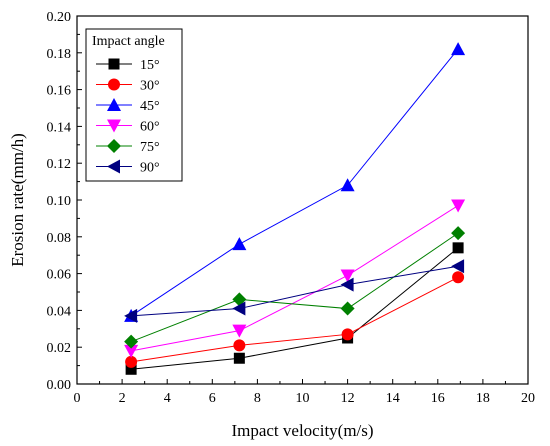 The height and width of the screenshot is (446, 550). Describe the element at coordinates (212, 398) in the screenshot. I see `x-tick-label: 6` at that location.